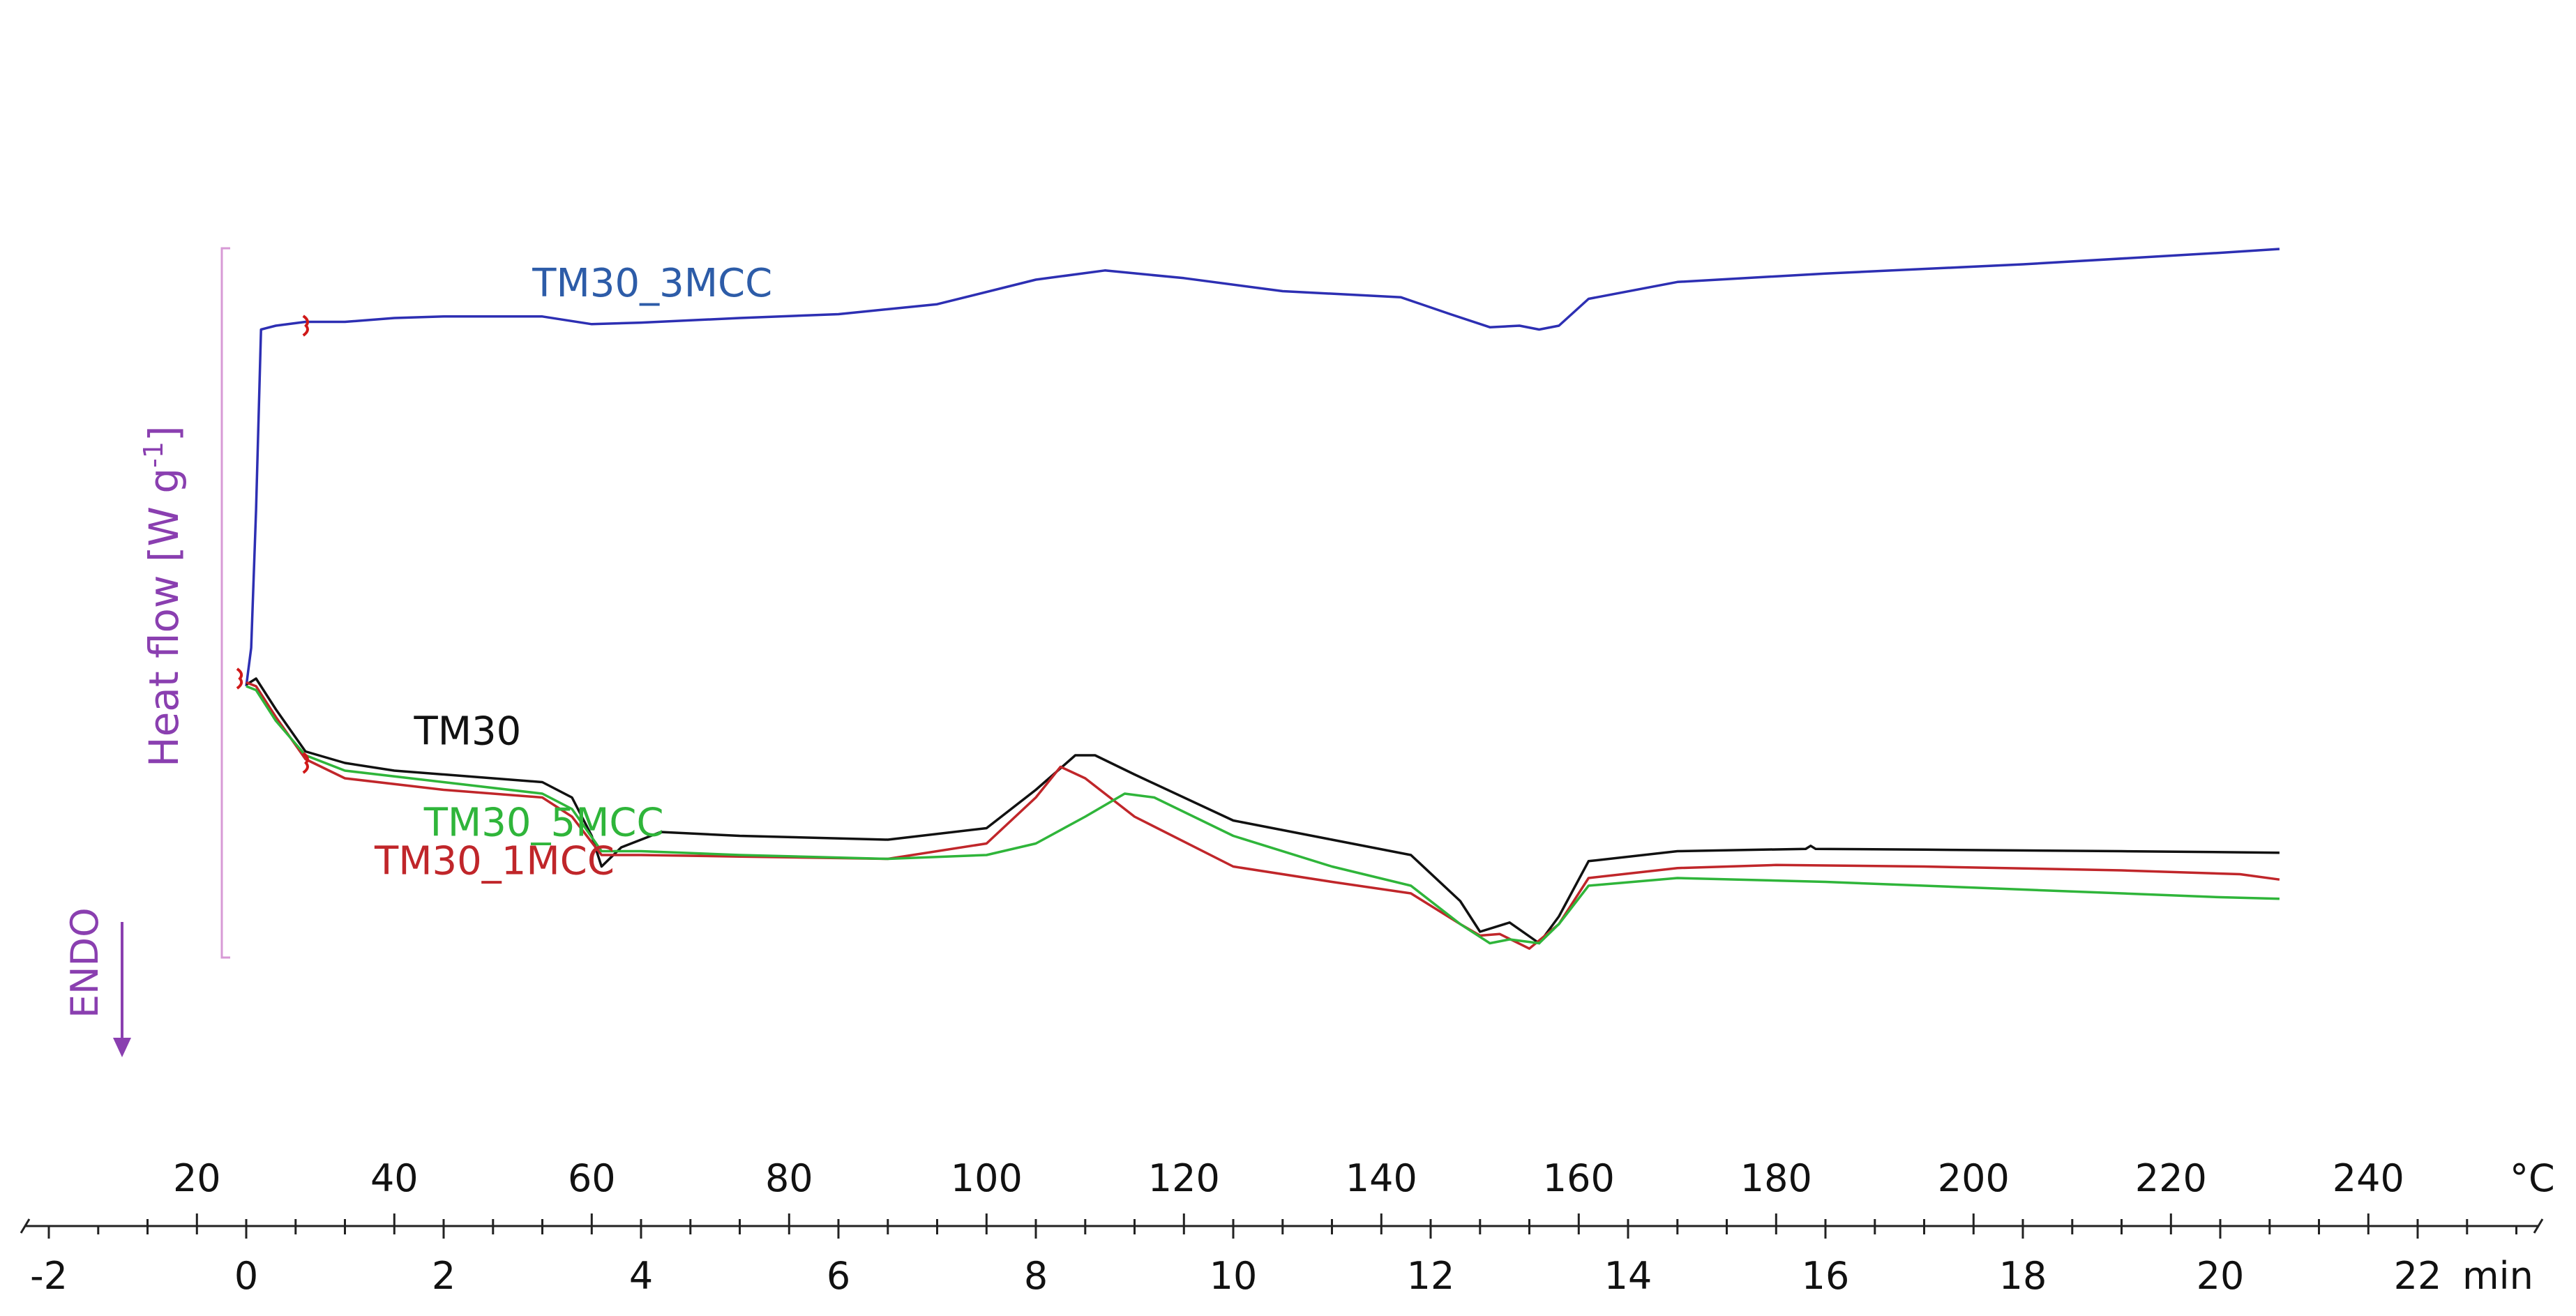 This screenshot has width=2576, height=1316. I want to click on y-axis-label-suffix: ], so click(164, 433).